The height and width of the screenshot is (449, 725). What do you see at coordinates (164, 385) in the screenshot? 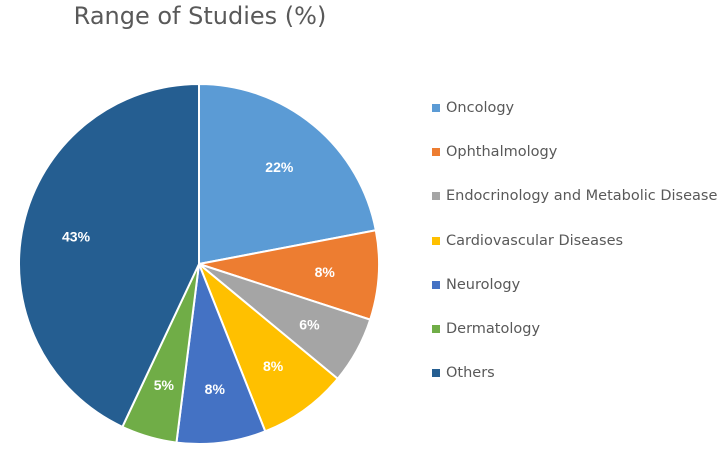
I see `data-label-dermatology: 5%` at bounding box center [164, 385].